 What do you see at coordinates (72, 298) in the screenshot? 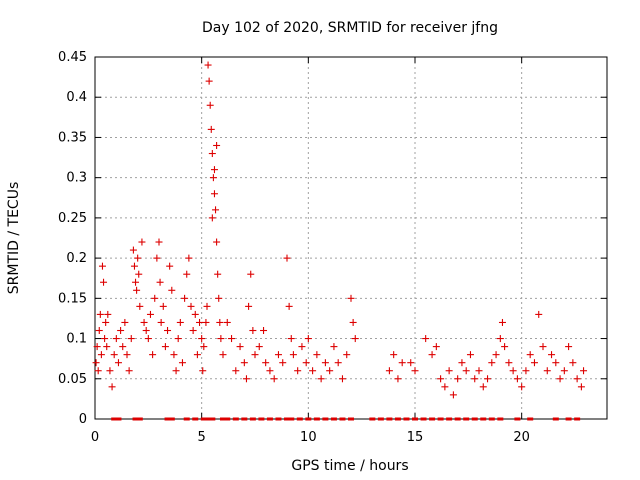
I see `y-tick-label: 0.15` at bounding box center [72, 298].